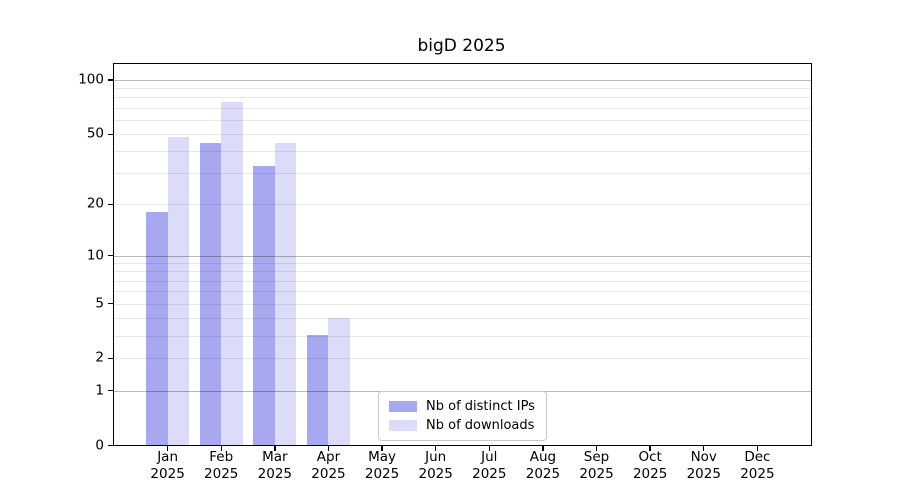 Image resolution: width=900 pixels, height=500 pixels. I want to click on y-tick-label: 100, so click(91, 79).